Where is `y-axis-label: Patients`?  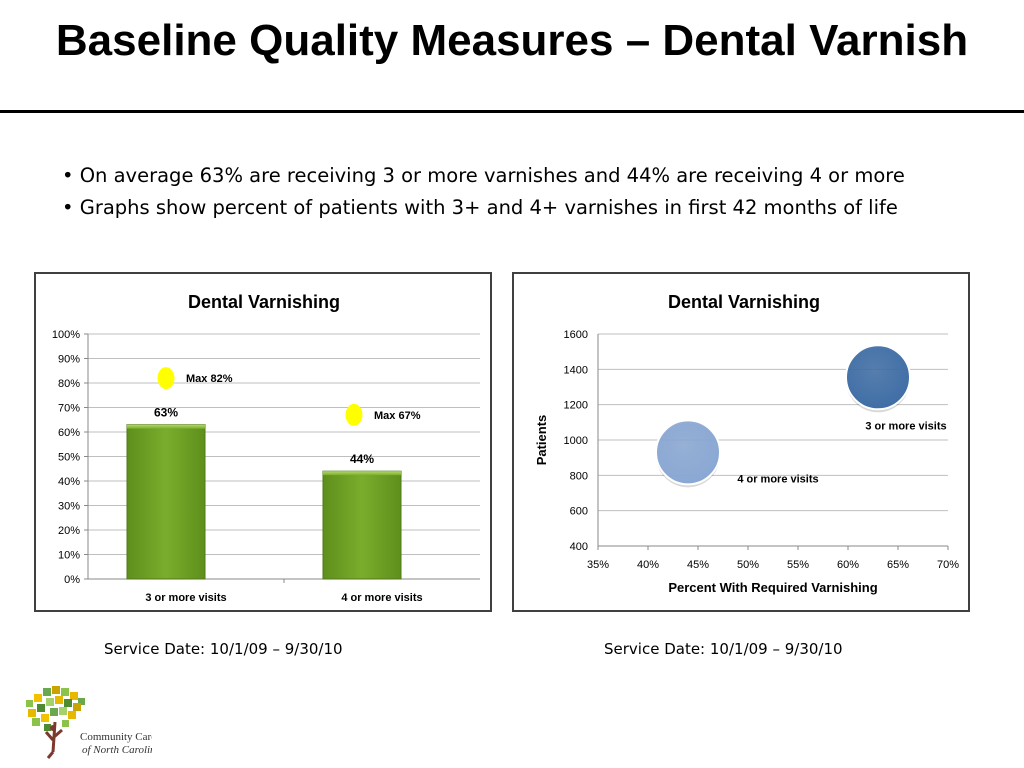
y-axis-label: Patients is located at coordinates (541, 440).